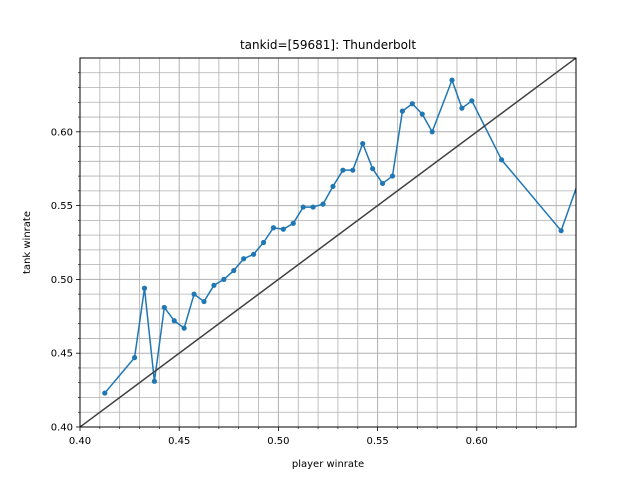  Describe the element at coordinates (377, 441) in the screenshot. I see `x-tick-label: 0.55` at that location.